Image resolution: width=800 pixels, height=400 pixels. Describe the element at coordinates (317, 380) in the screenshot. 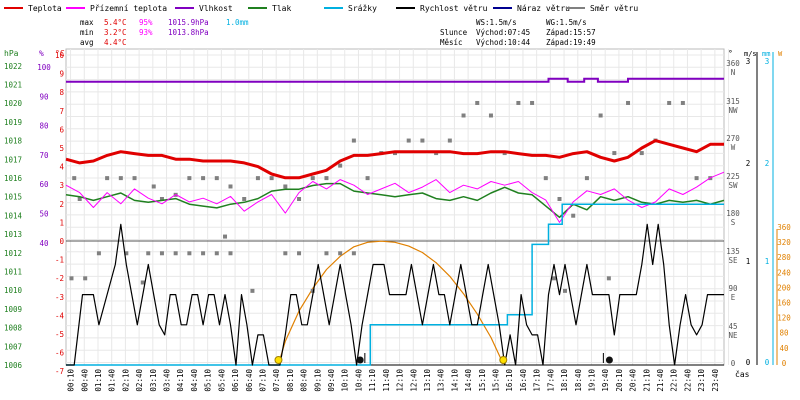

I see `tick-time: 09:10` at that location.